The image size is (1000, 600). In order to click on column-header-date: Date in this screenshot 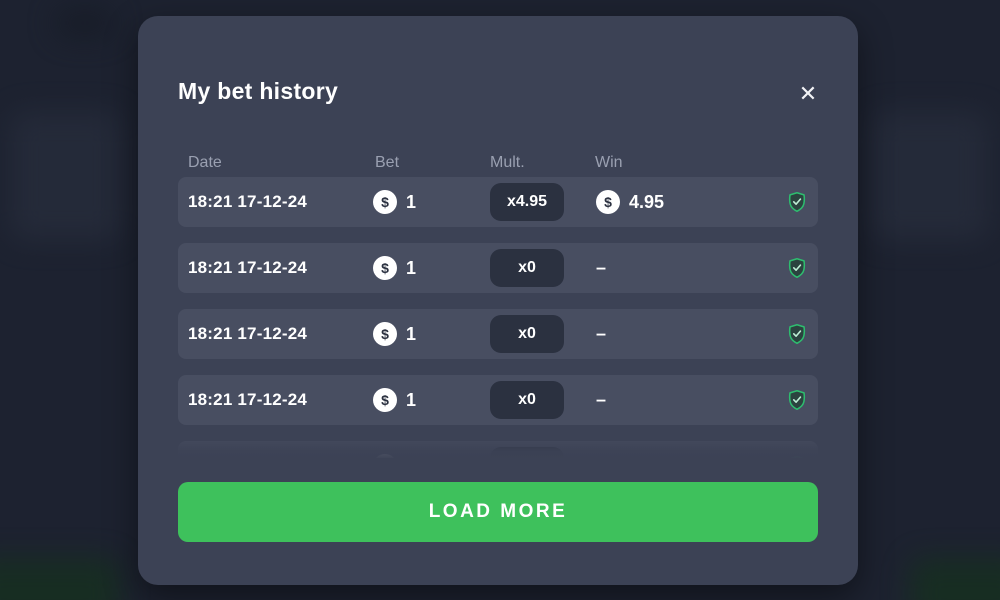, I will do `click(205, 162)`.